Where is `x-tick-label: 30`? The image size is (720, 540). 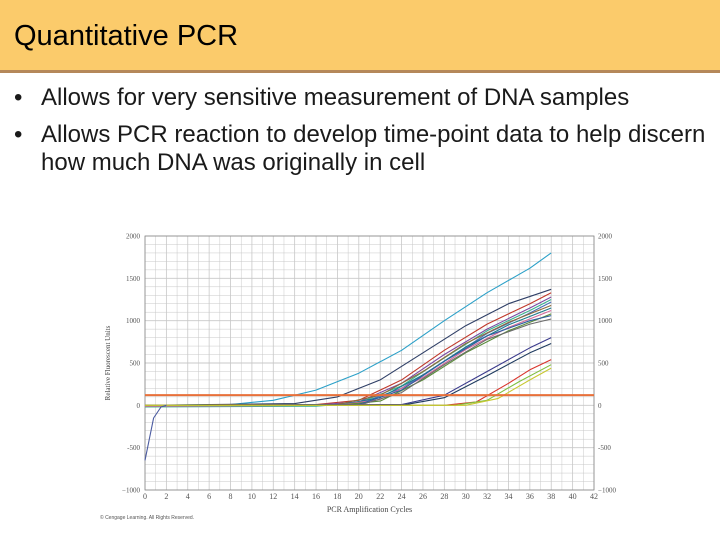
x-tick-label: 30 is located at coordinates (466, 496).